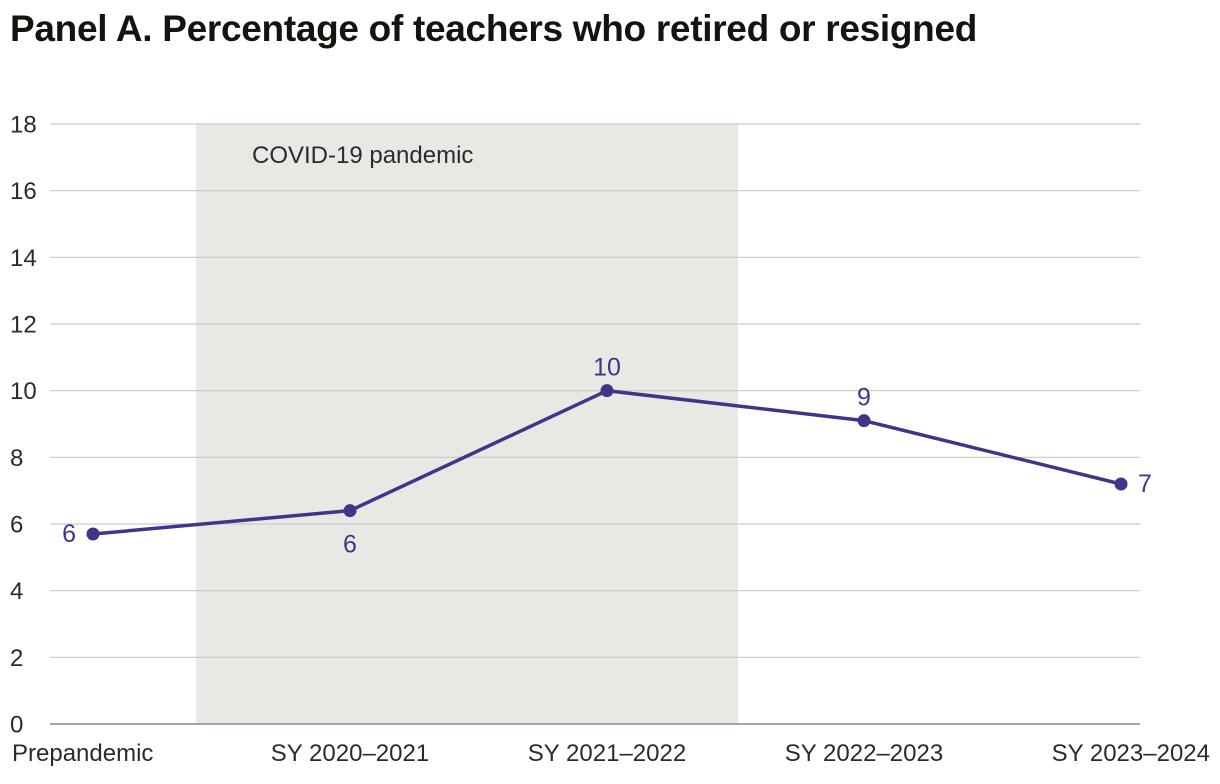  I want to click on data-label: 9, so click(864, 398).